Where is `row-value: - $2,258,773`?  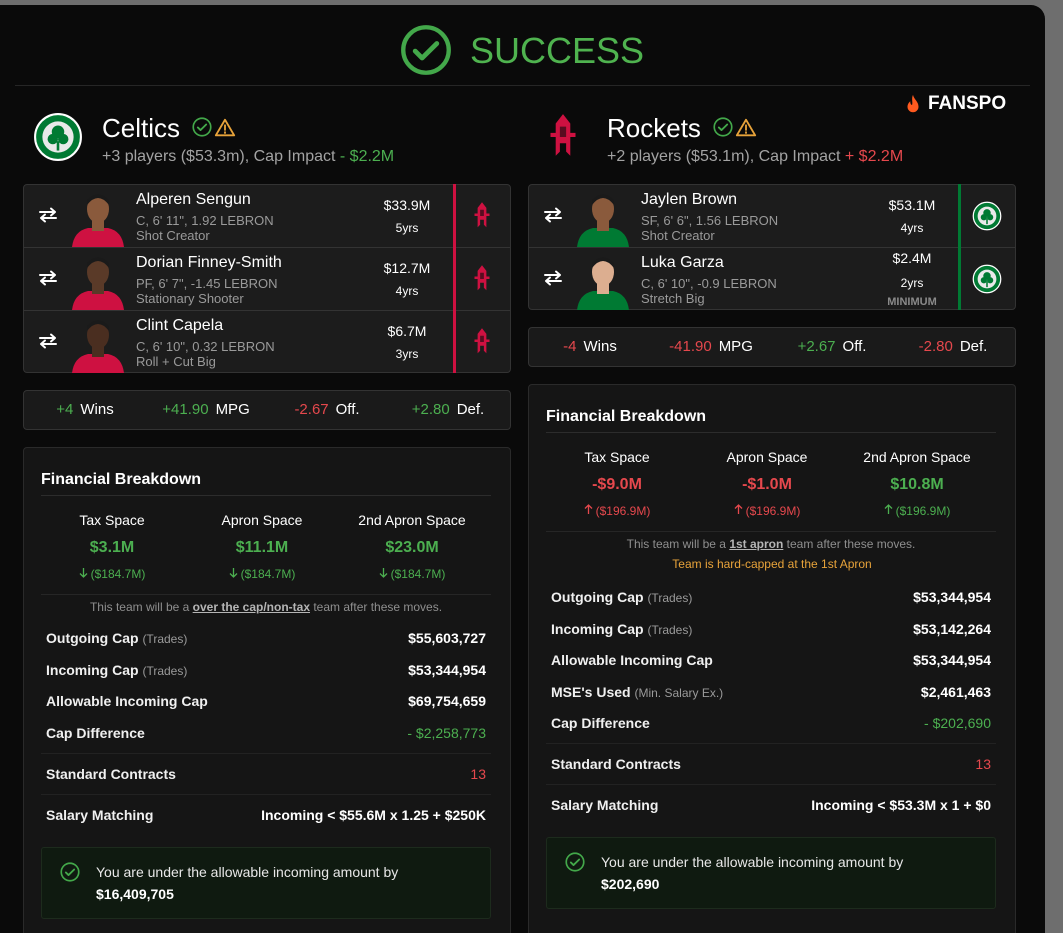
row-value: - $2,258,773 is located at coordinates (446, 732).